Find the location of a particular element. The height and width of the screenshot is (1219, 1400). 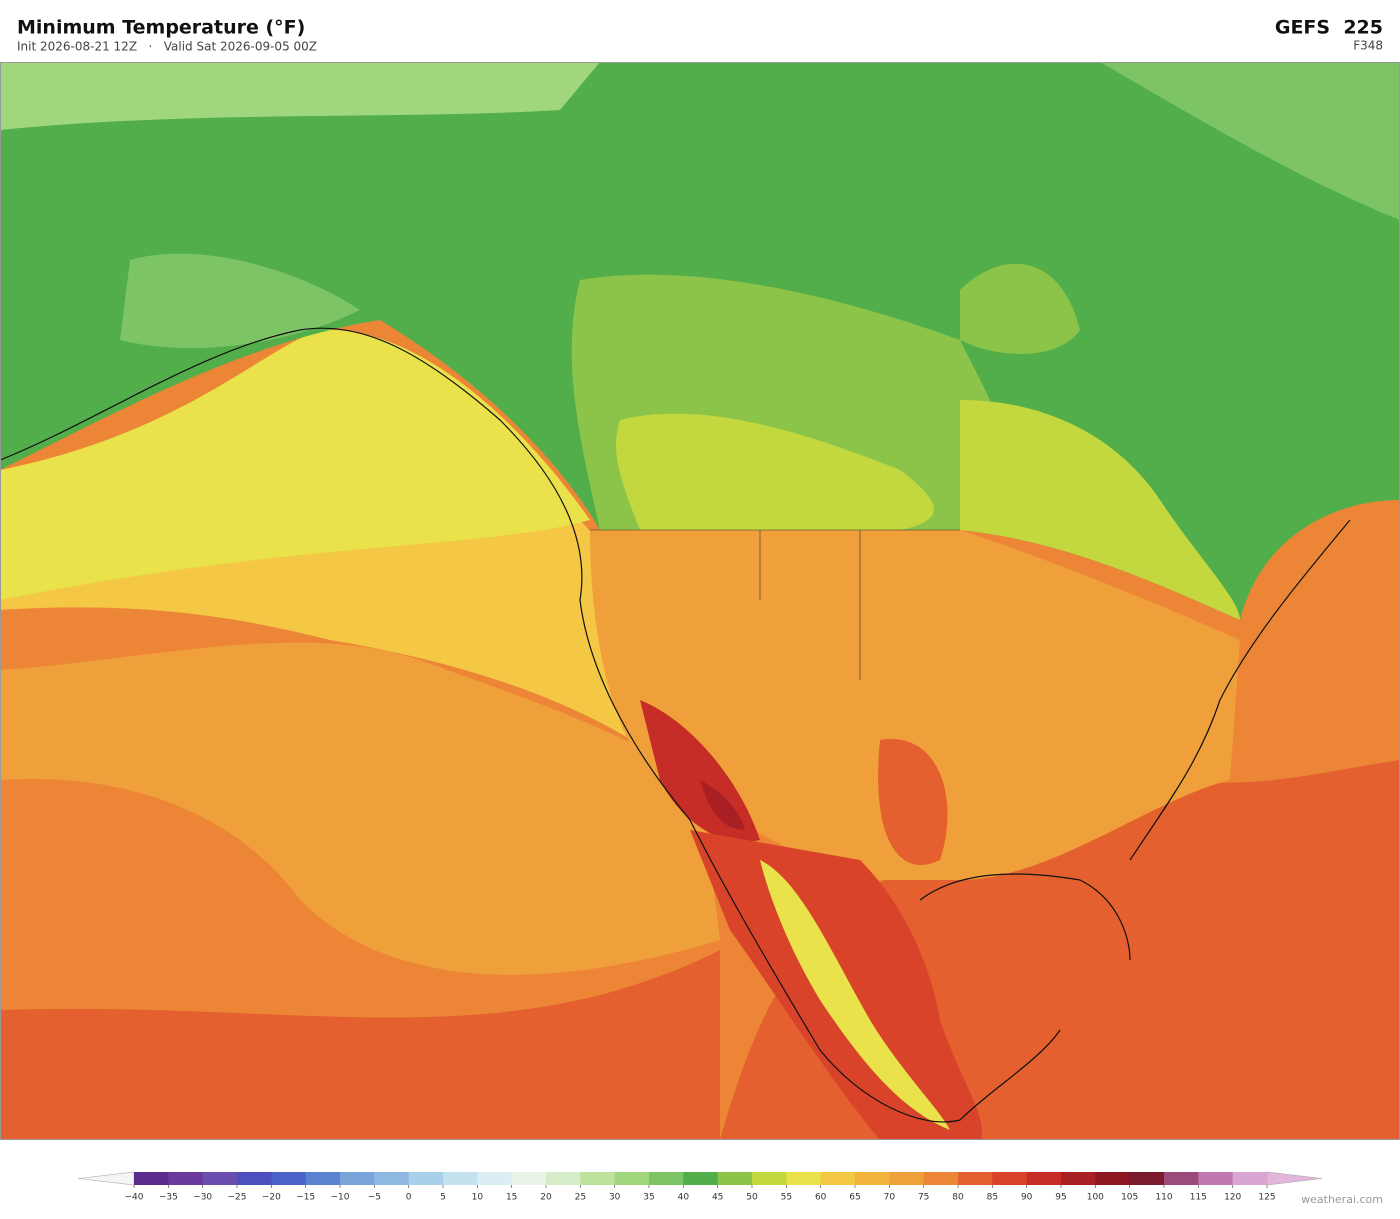

colorbar-over is located at coordinates (1294, 1178).